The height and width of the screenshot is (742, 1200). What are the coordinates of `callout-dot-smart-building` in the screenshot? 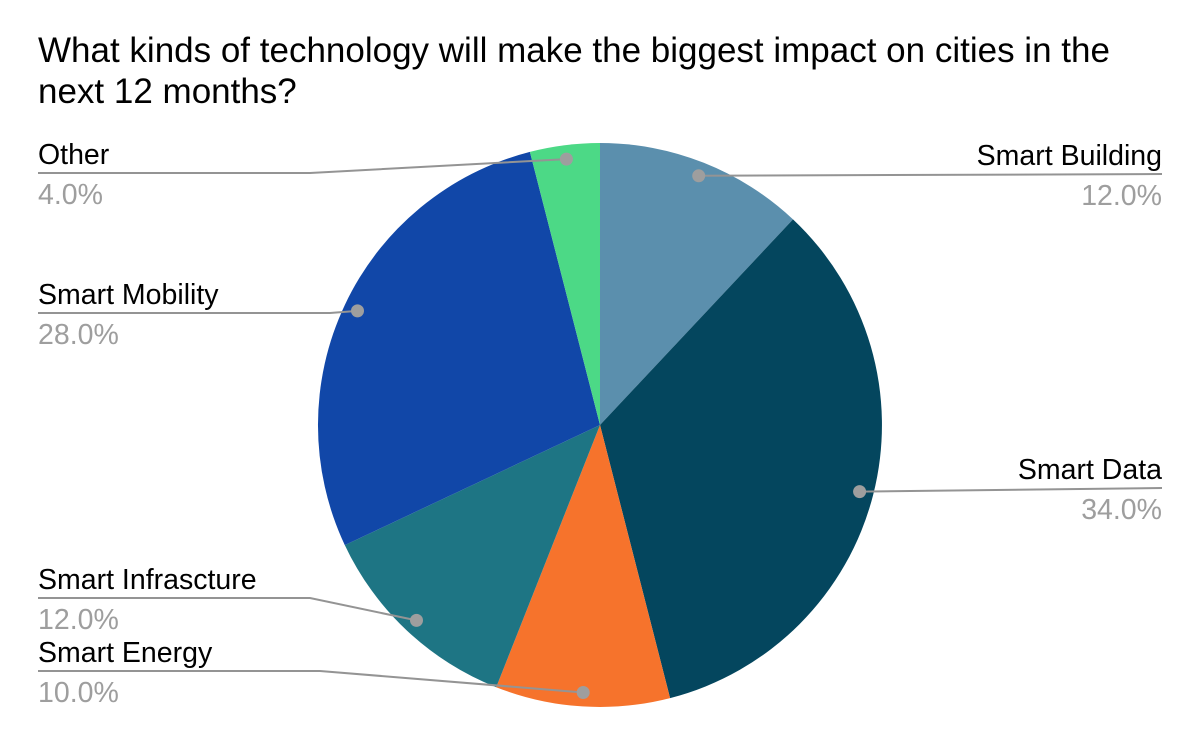 It's located at (699, 176).